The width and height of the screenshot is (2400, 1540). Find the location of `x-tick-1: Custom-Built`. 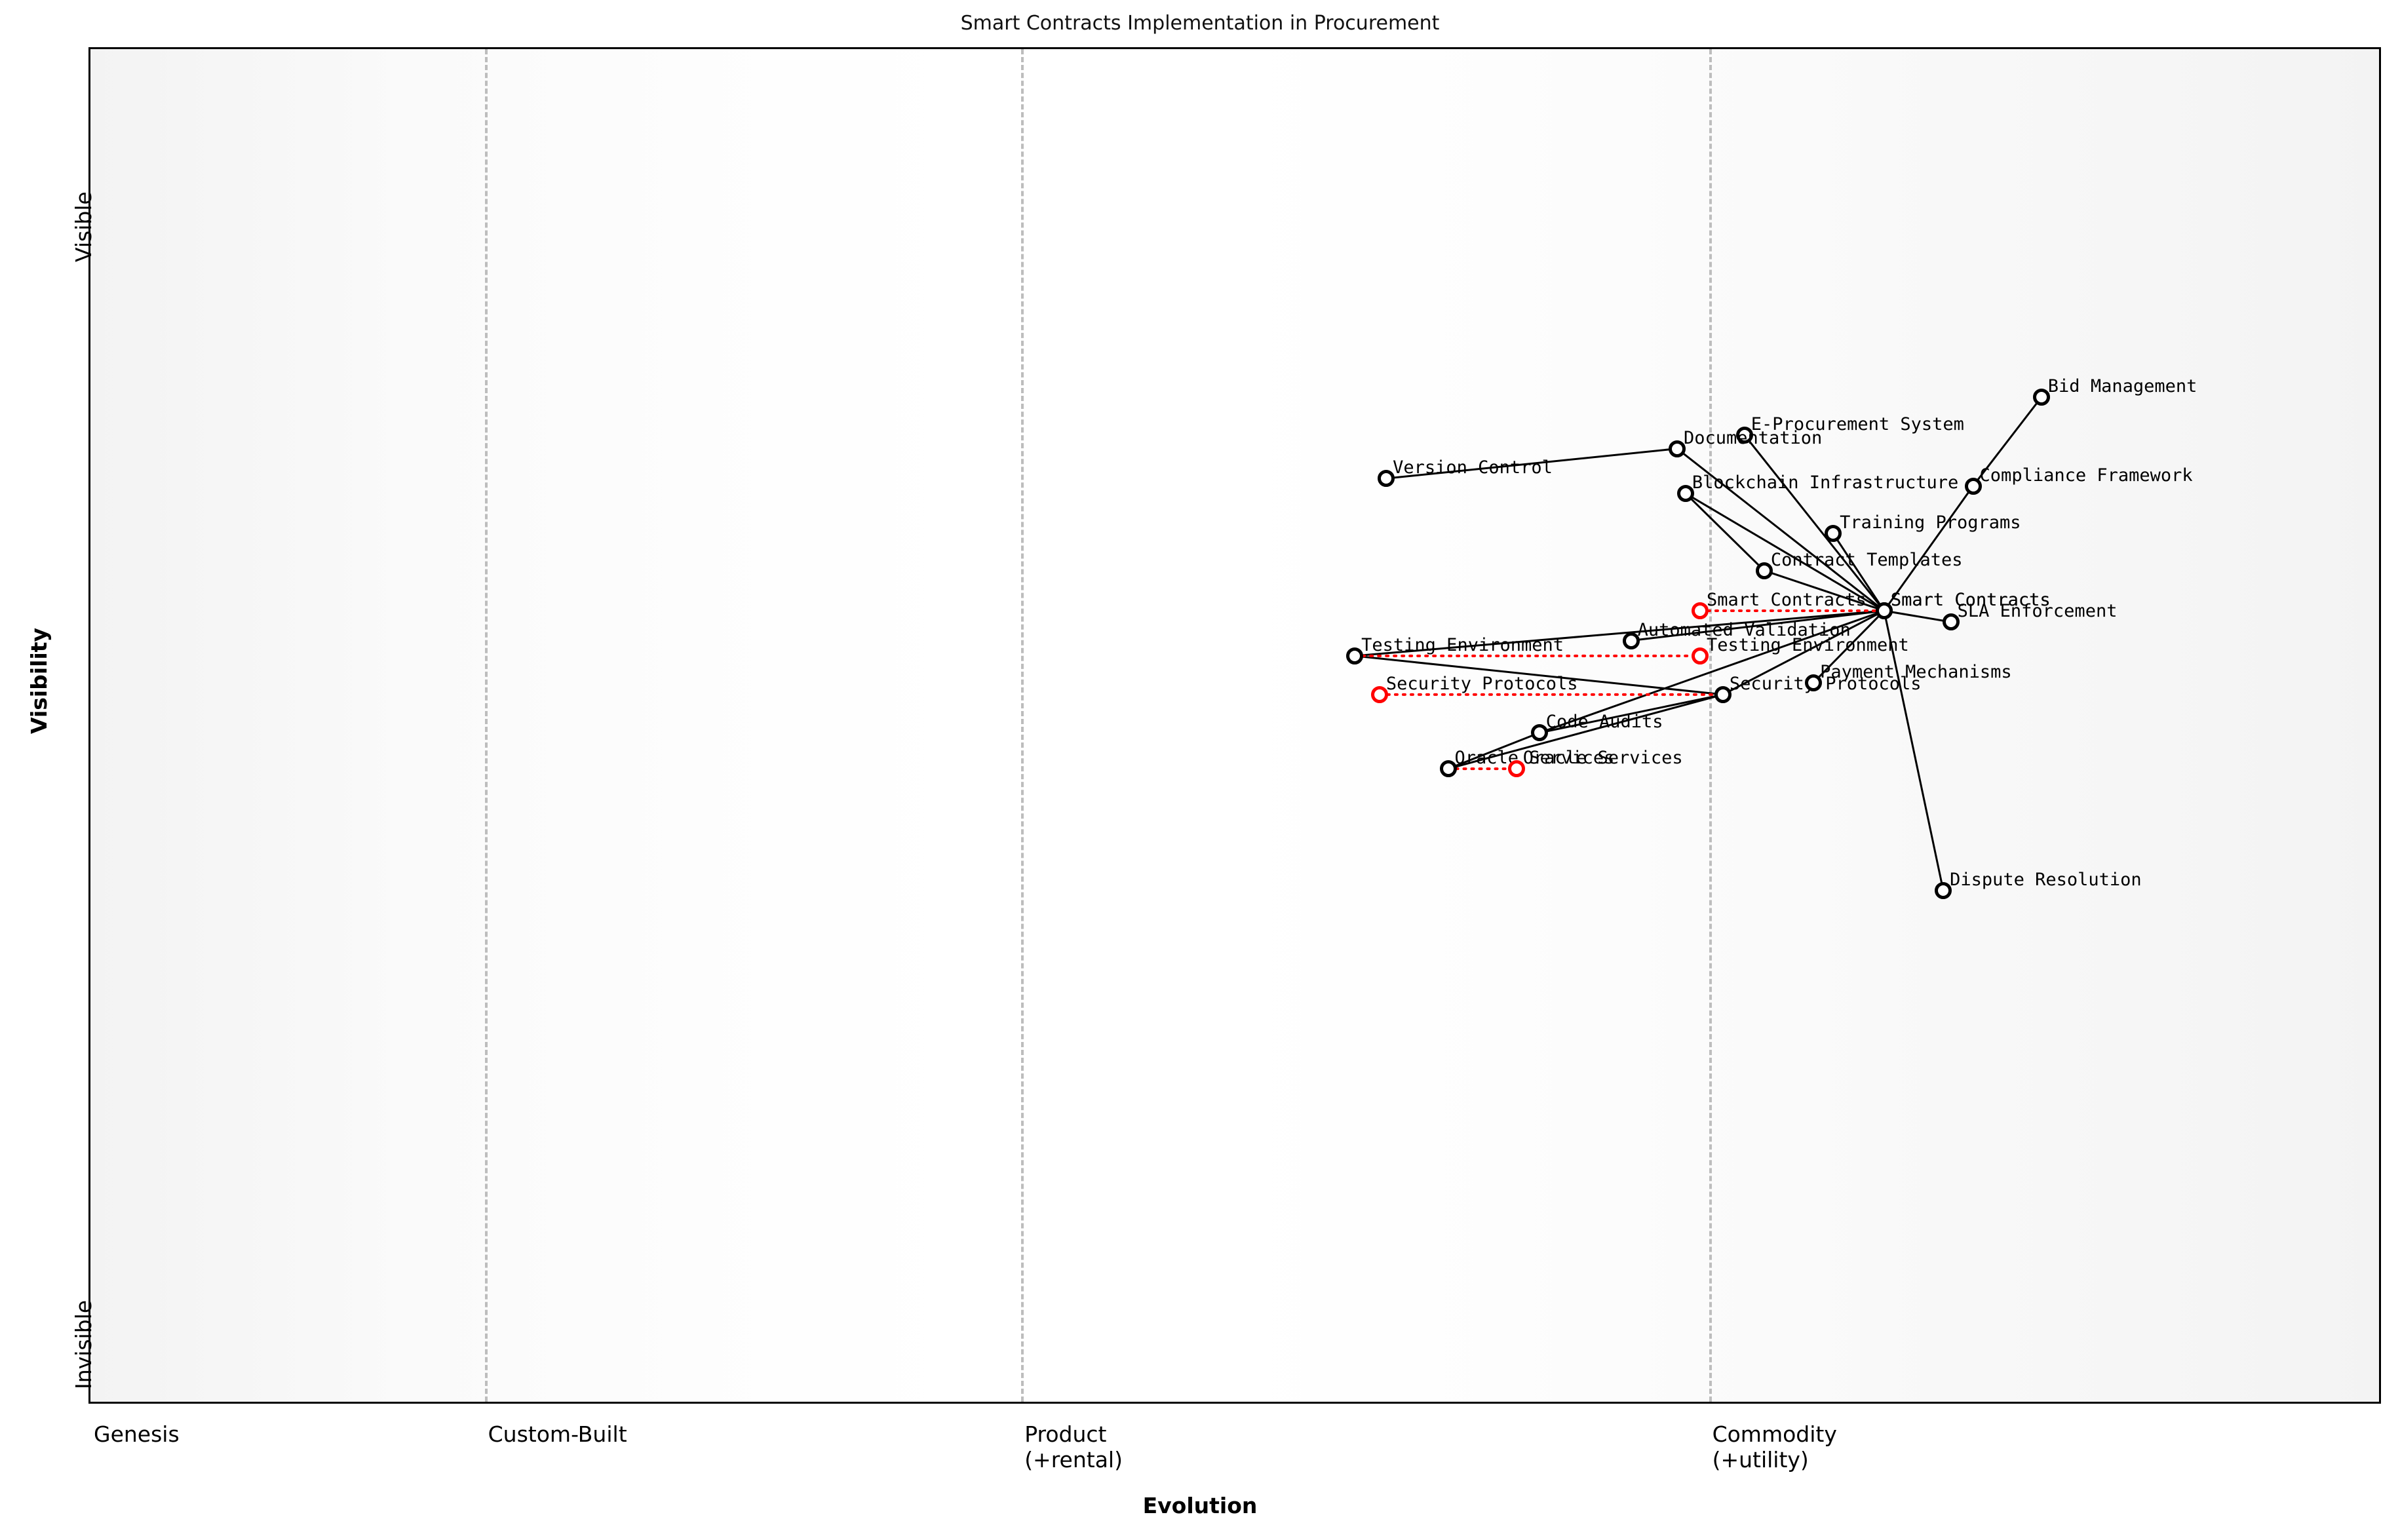

x-tick-1: Custom-Built is located at coordinates (557, 1434).